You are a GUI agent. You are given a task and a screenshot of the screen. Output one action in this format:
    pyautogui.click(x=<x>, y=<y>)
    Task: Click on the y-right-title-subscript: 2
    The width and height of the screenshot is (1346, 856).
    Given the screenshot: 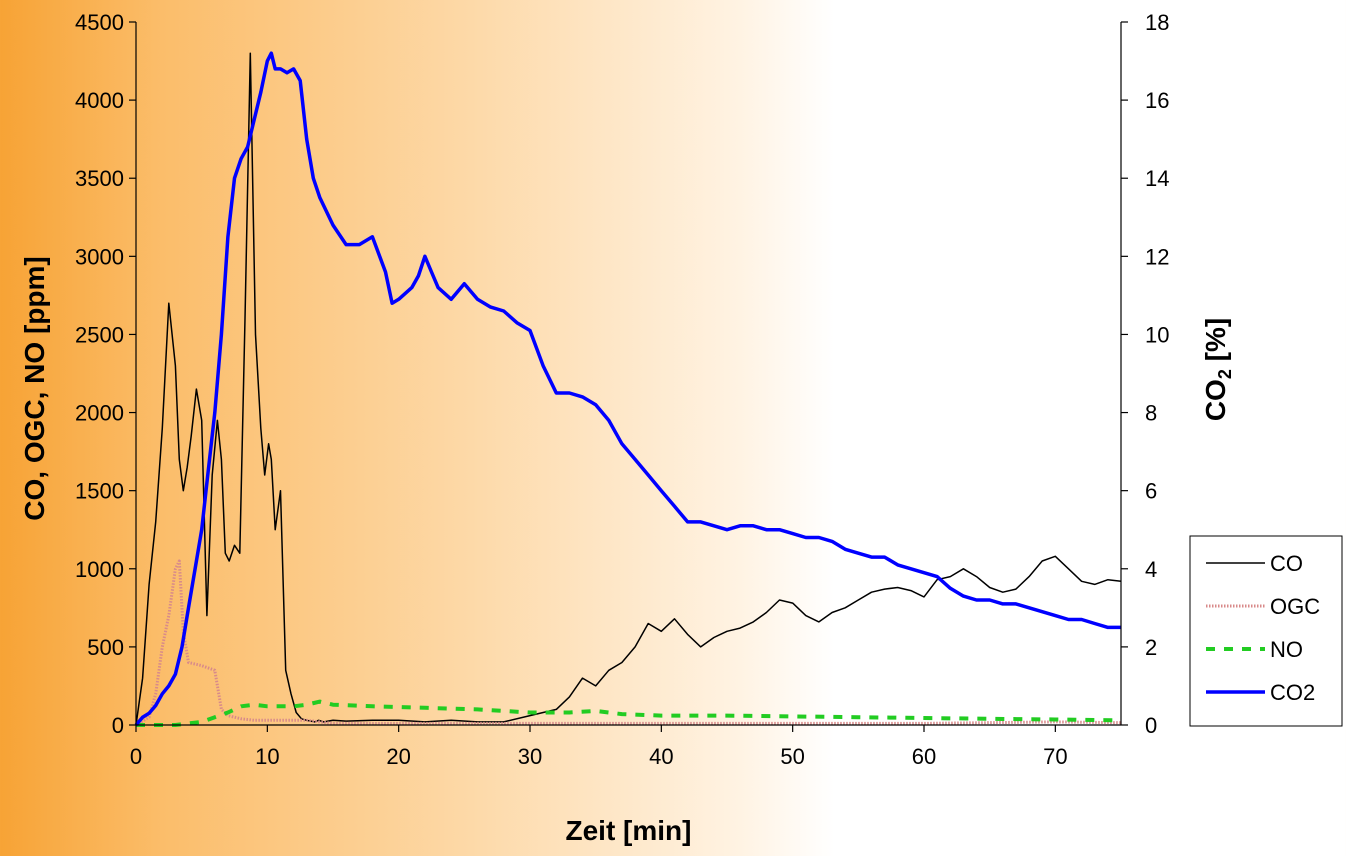 What is the action you would take?
    pyautogui.click(x=1225, y=374)
    